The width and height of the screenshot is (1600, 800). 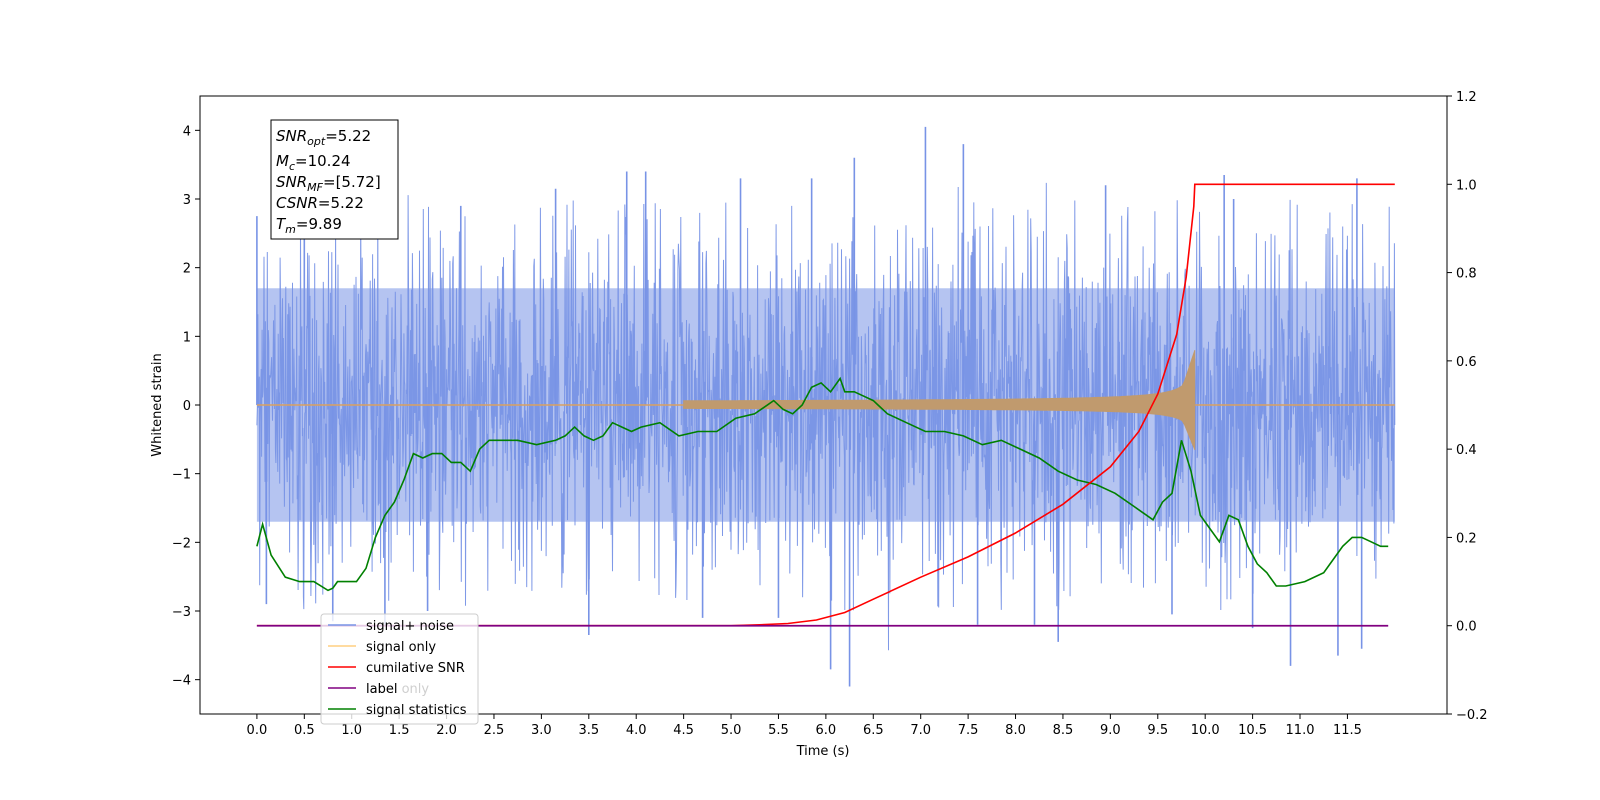 What do you see at coordinates (1300, 730) in the screenshot?
I see `x-tick-label: 11.0` at bounding box center [1300, 730].